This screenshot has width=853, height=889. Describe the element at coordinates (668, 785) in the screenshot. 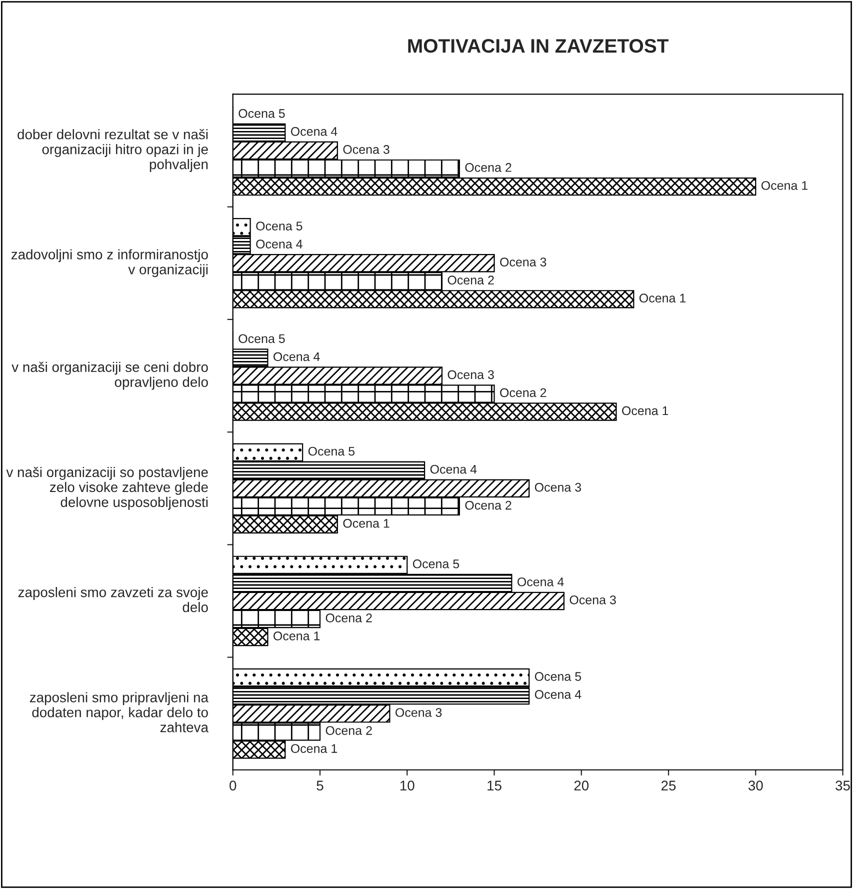

I see `x-tick-label: 25` at that location.